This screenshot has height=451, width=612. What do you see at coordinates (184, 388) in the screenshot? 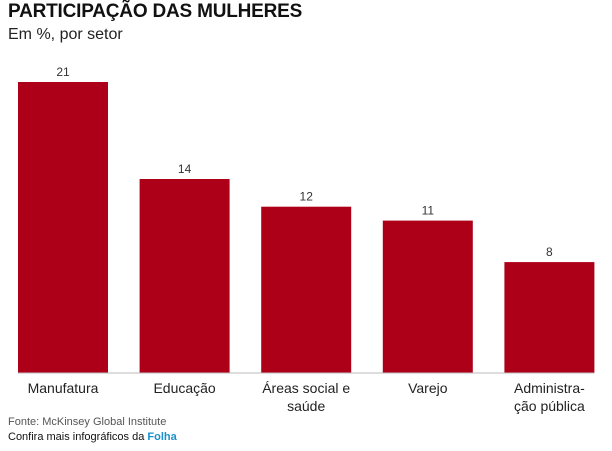
I see `category-label-2: Educação` at bounding box center [184, 388].